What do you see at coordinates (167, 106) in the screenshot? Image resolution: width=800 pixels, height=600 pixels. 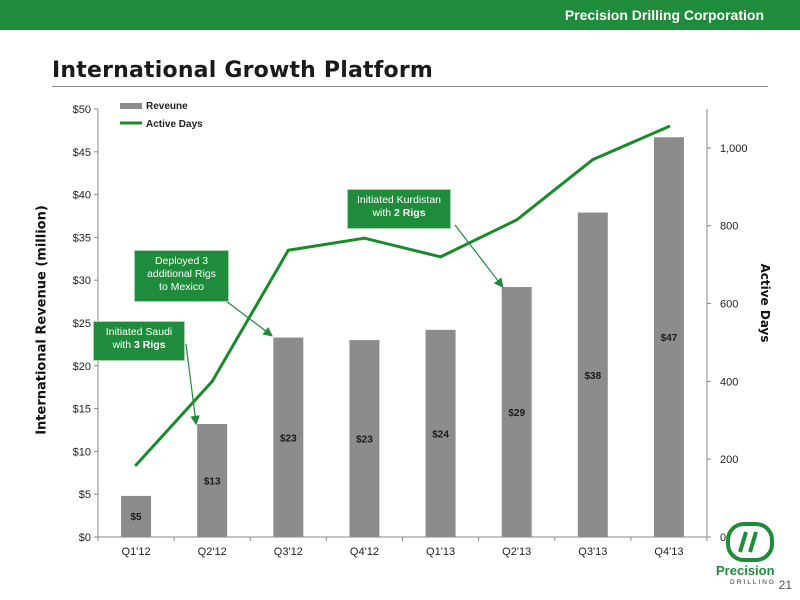 I see `legend-label-revenue: Reveune` at bounding box center [167, 106].